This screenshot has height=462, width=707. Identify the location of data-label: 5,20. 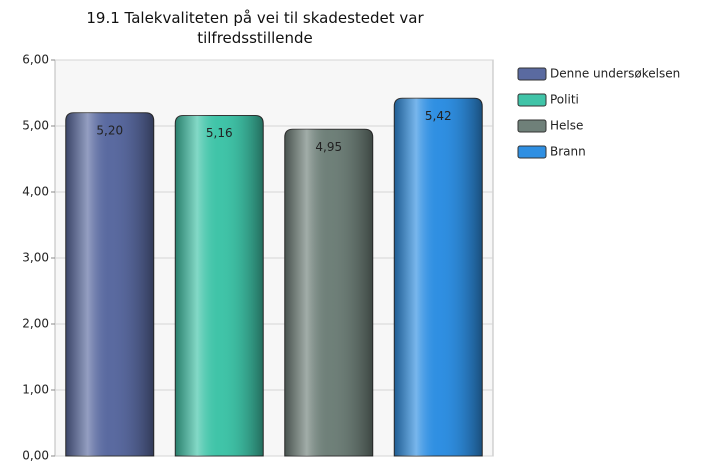
(109, 130).